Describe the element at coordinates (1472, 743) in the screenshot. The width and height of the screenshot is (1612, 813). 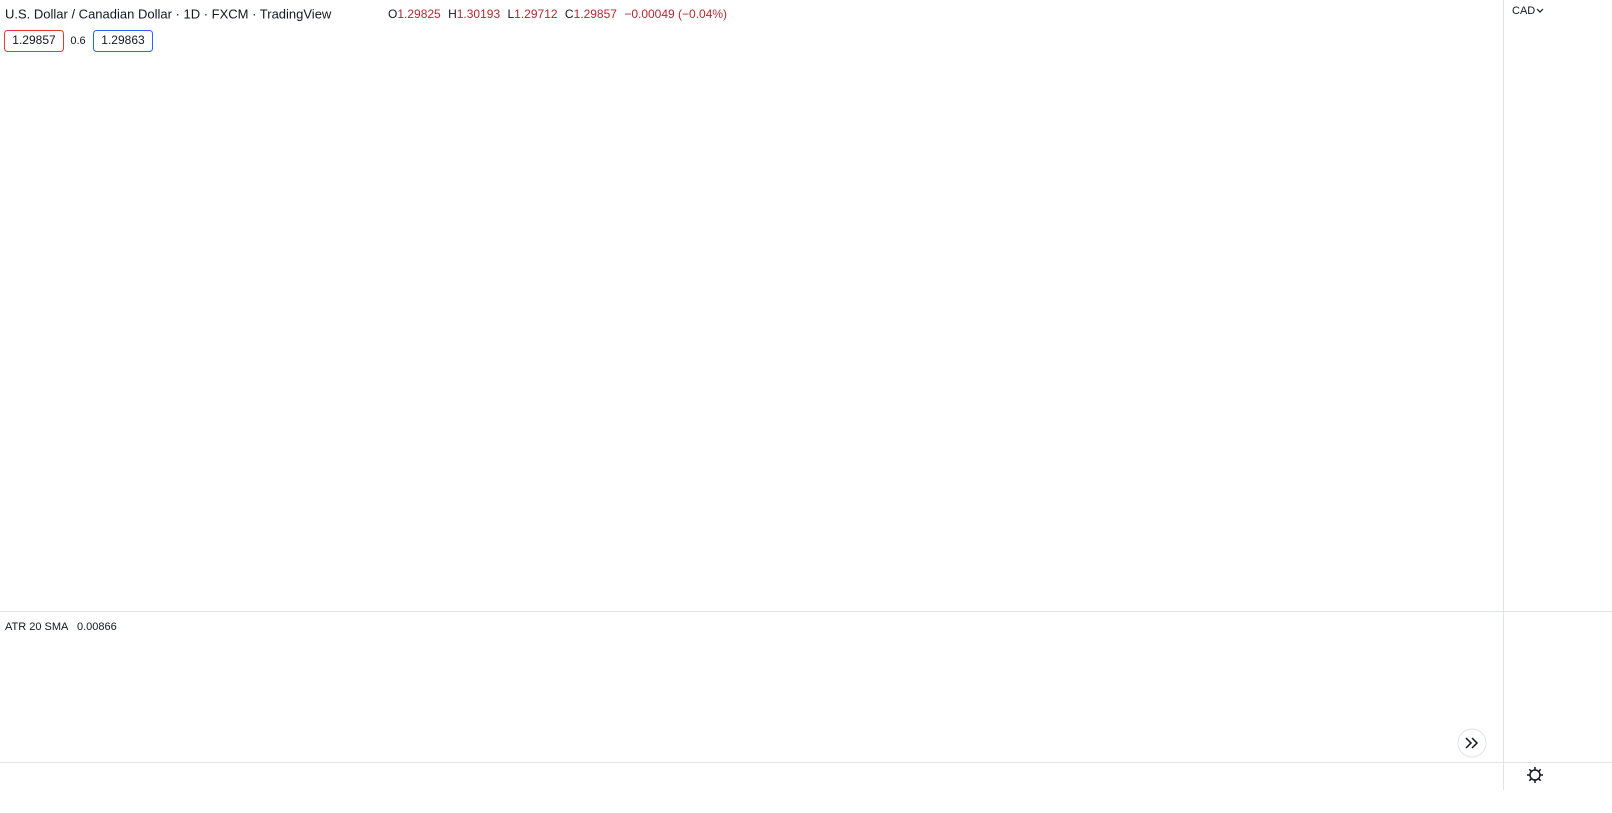
I see `scroll-icon` at that location.